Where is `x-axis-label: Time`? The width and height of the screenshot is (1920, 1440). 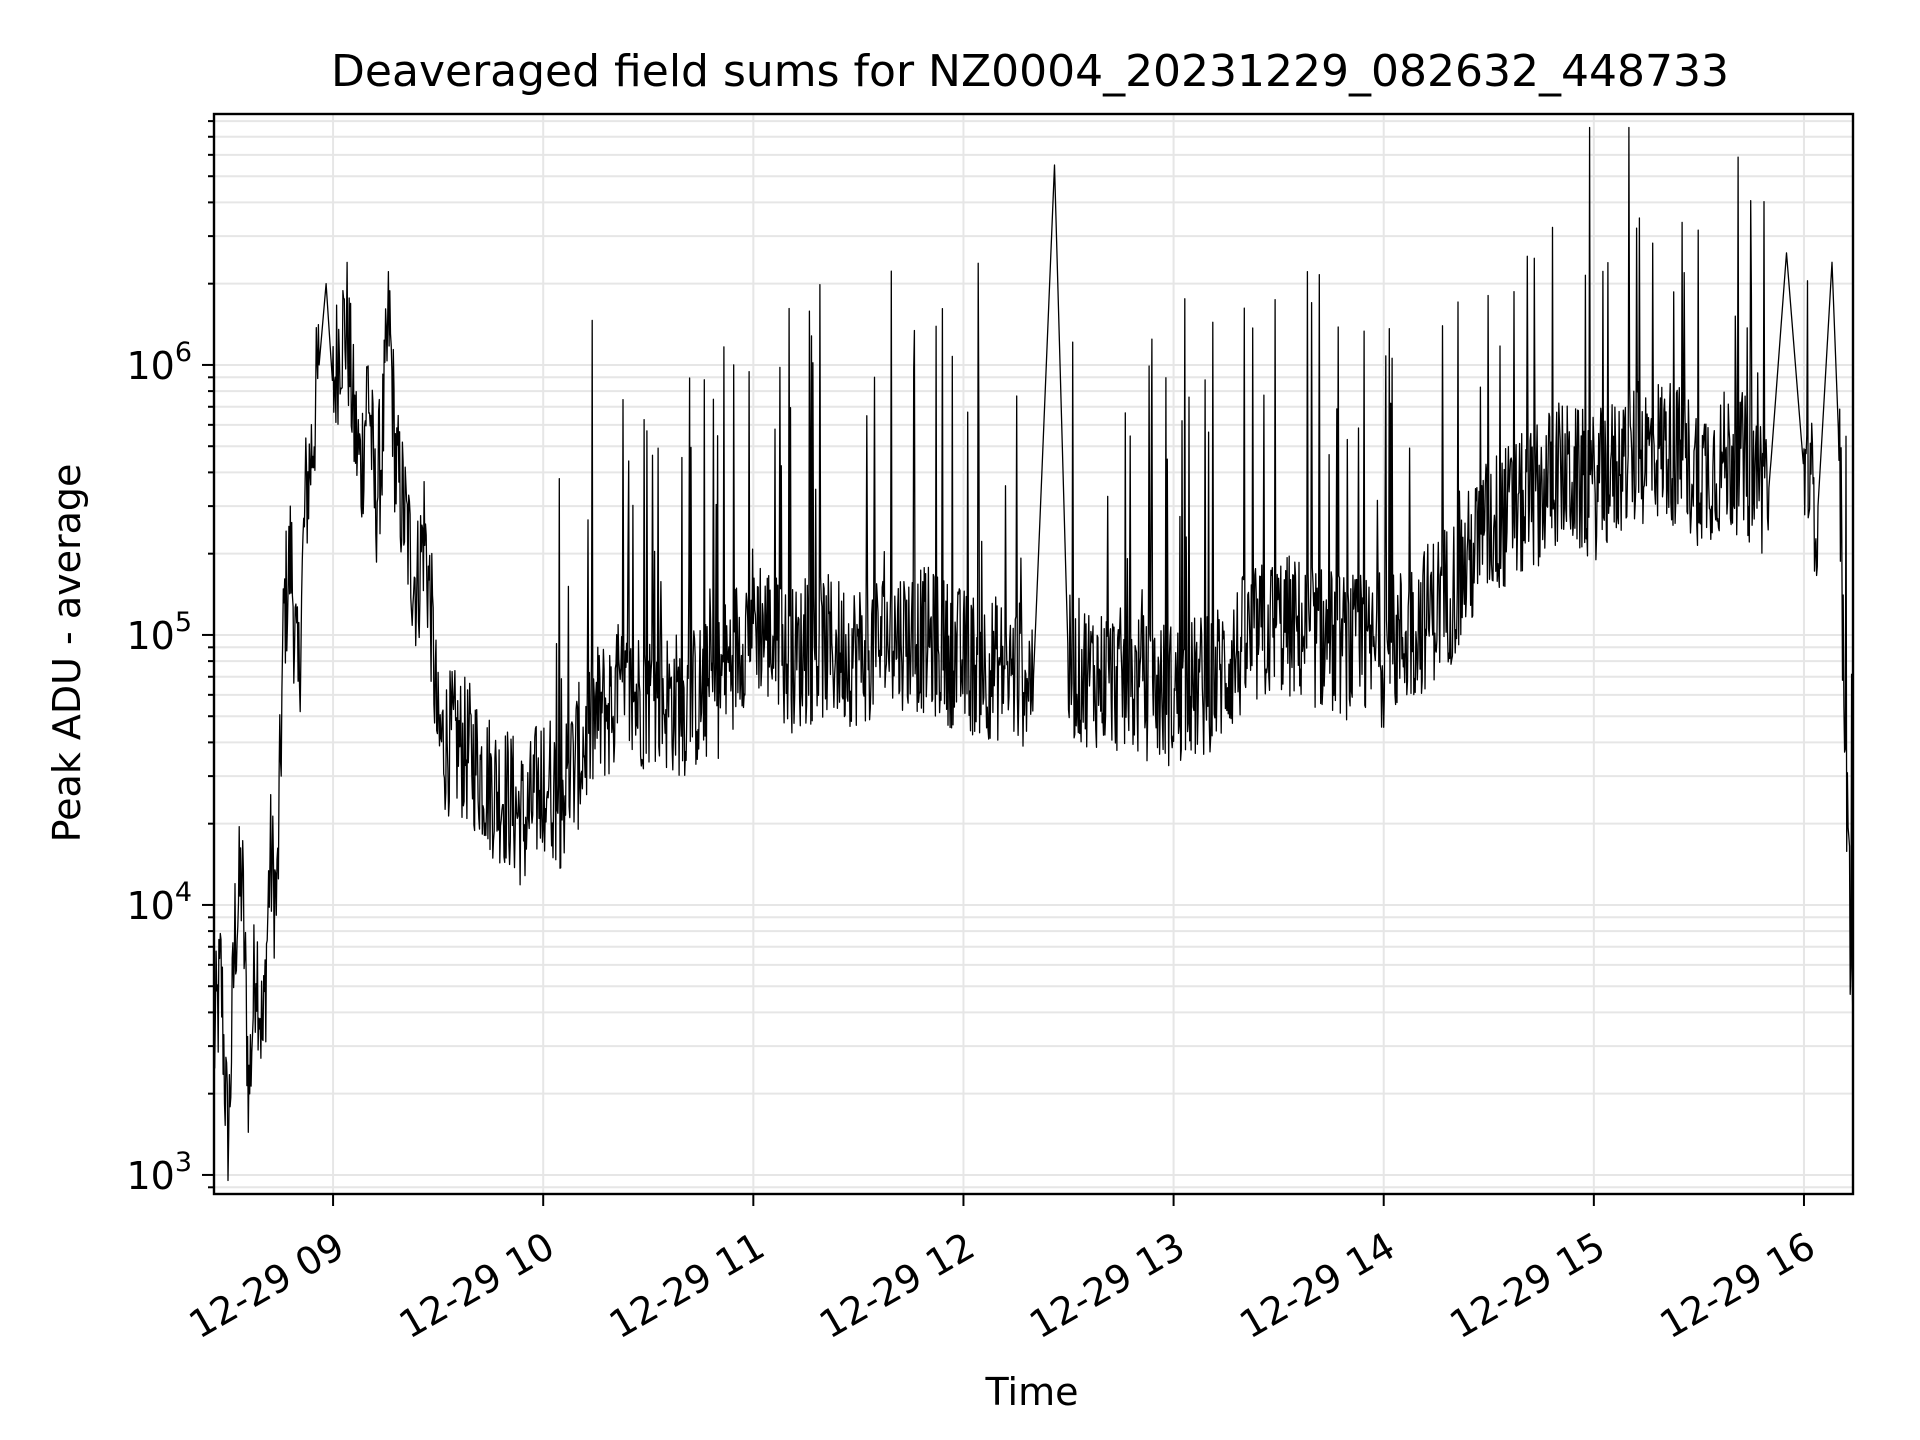 x-axis-label: Time is located at coordinates (1032, 1392).